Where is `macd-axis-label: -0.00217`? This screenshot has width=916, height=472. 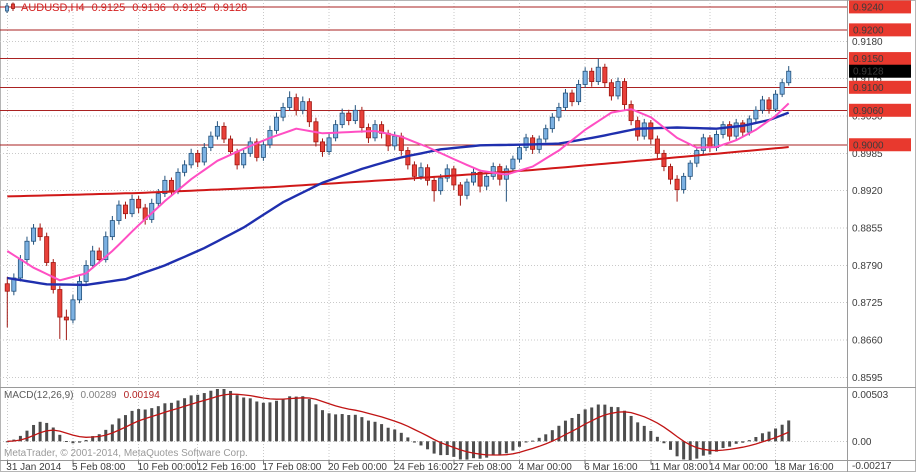
macd-axis-label: -0.00217 is located at coordinates (872, 466).